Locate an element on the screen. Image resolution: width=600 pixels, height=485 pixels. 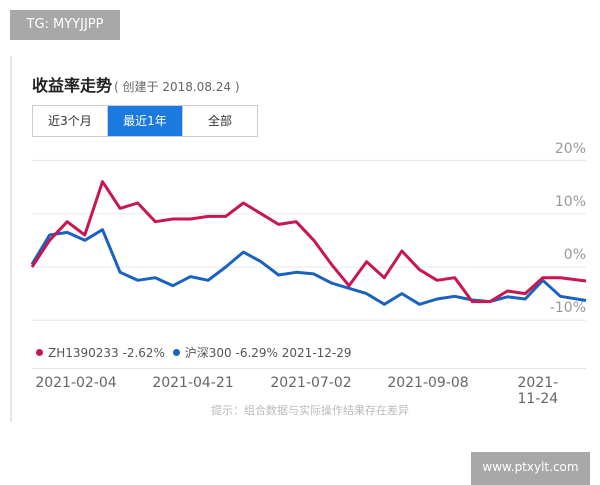
x-tick-label: 2021-11-24 is located at coordinates (538, 391).